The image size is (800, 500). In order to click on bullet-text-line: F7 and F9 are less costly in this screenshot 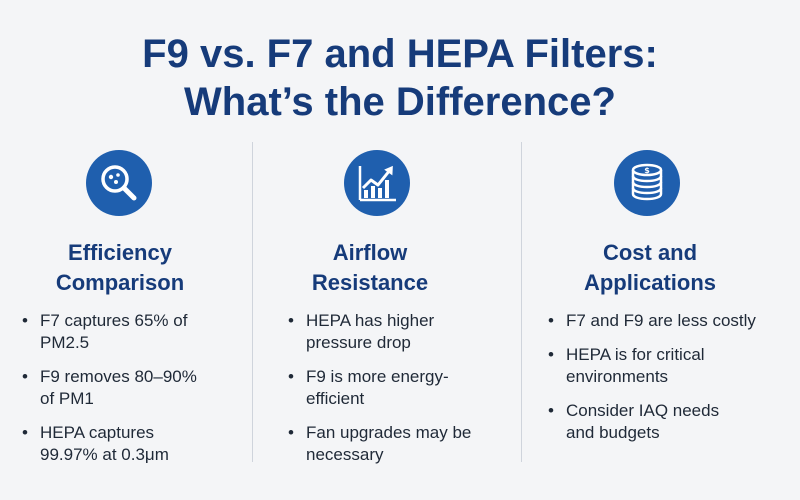, I will do `click(661, 320)`.